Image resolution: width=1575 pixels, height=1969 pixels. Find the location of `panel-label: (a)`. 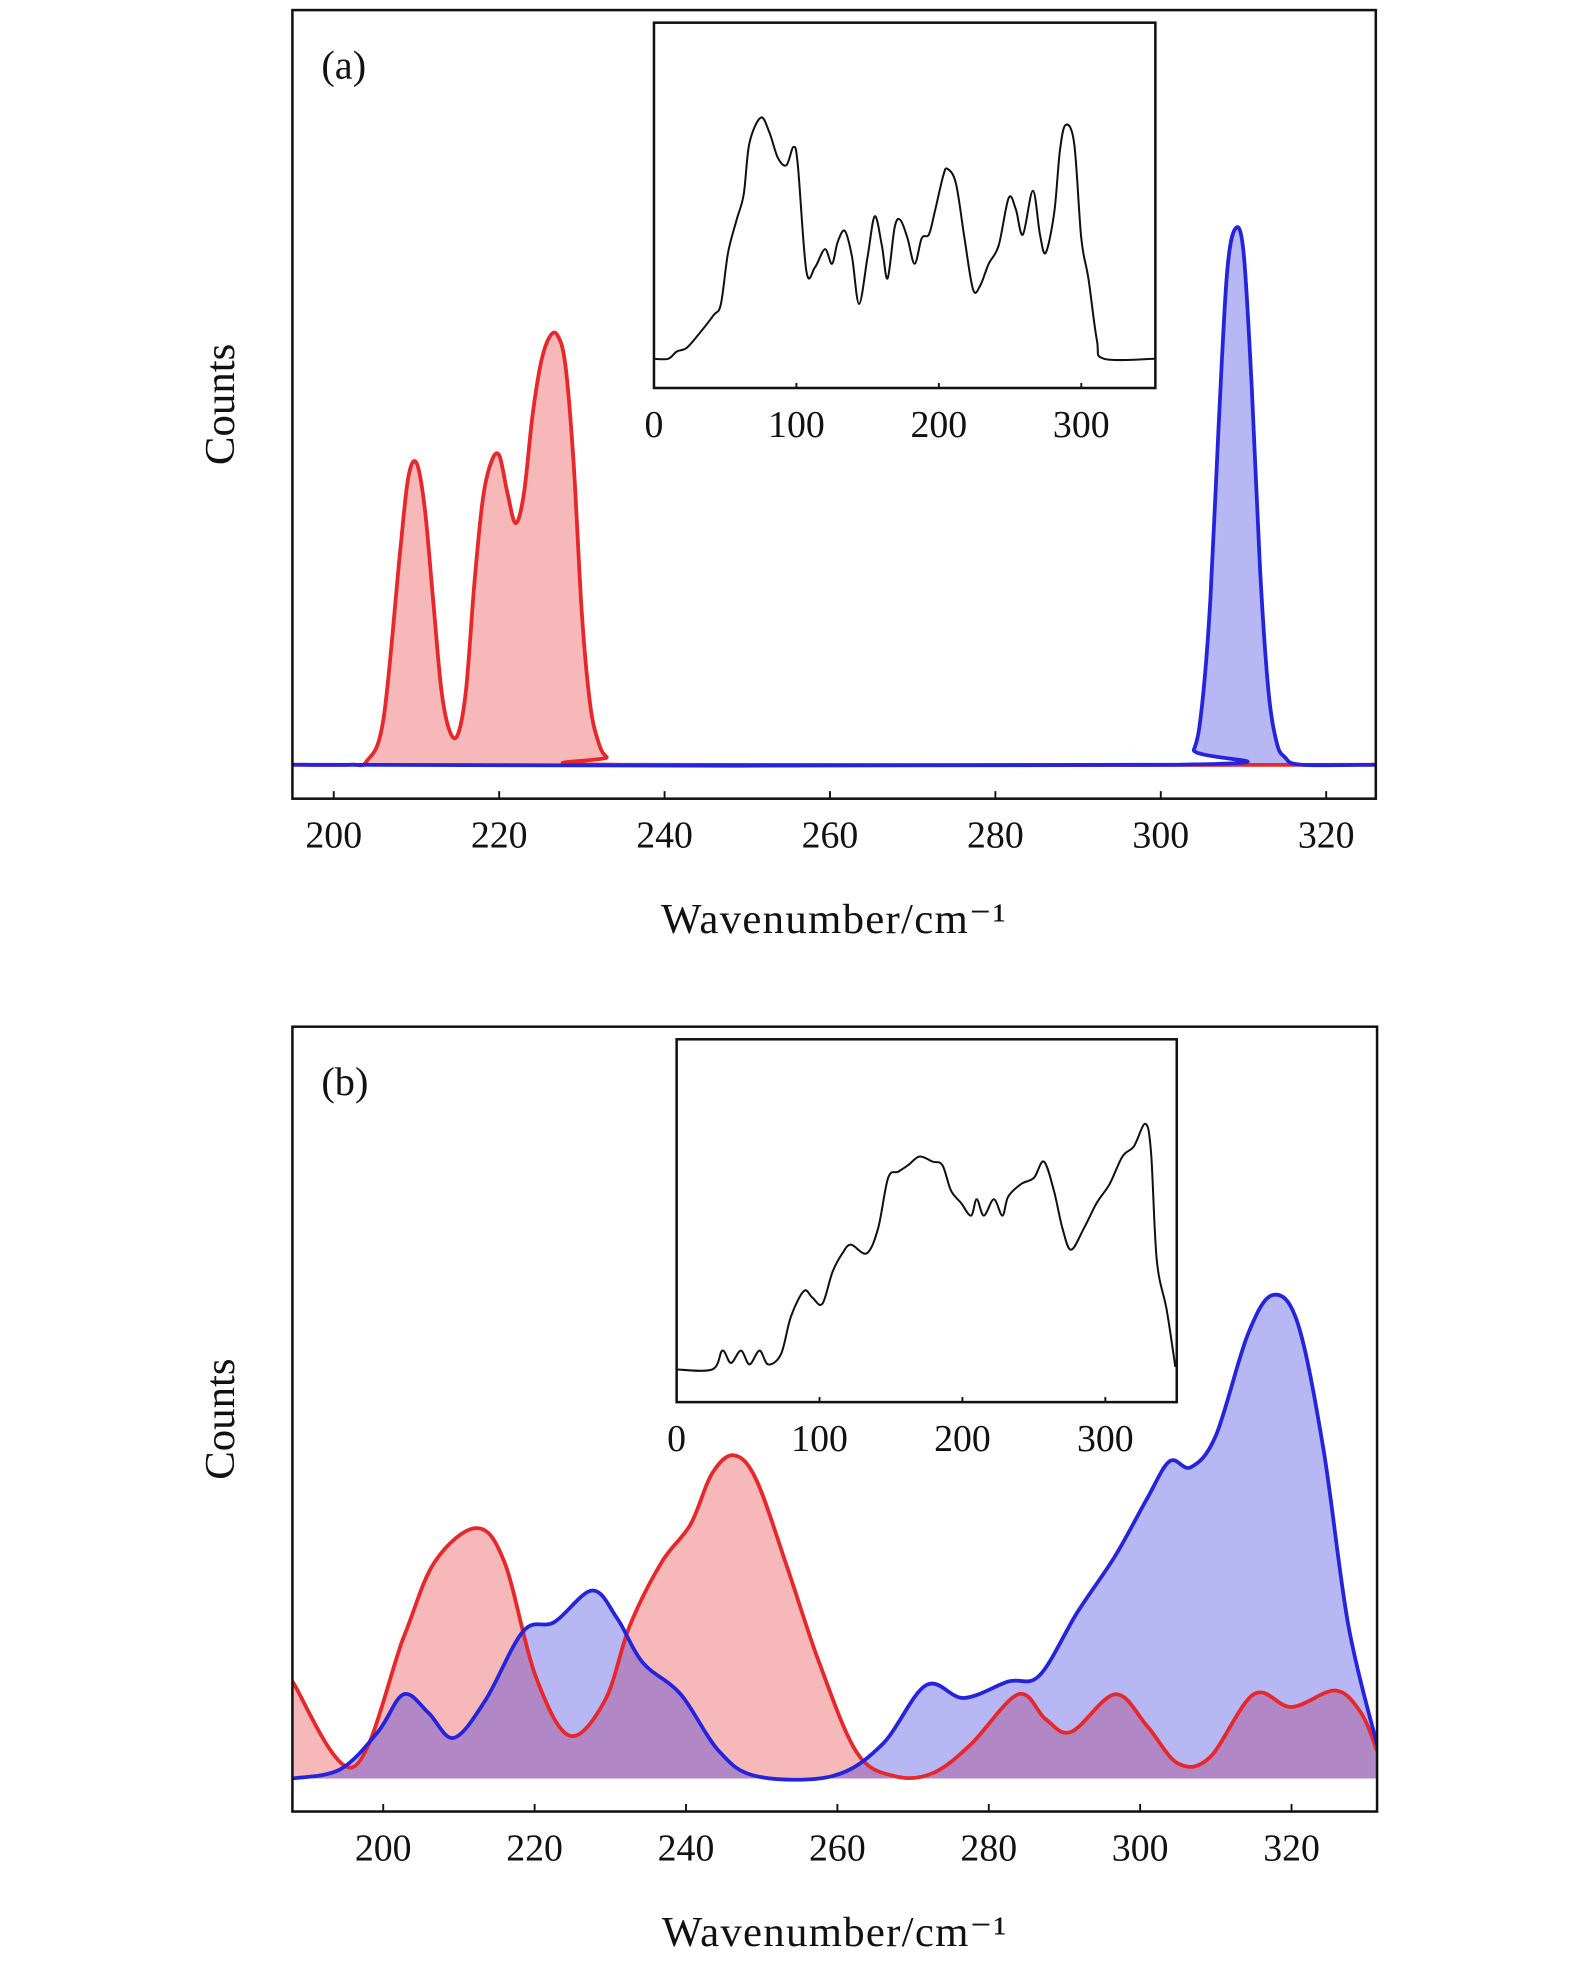

panel-label: (a) is located at coordinates (343, 65).